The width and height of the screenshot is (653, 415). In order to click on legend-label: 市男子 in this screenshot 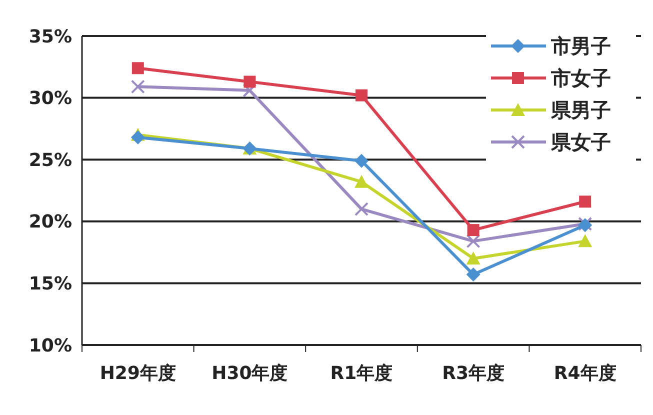, I will do `click(580, 46)`.